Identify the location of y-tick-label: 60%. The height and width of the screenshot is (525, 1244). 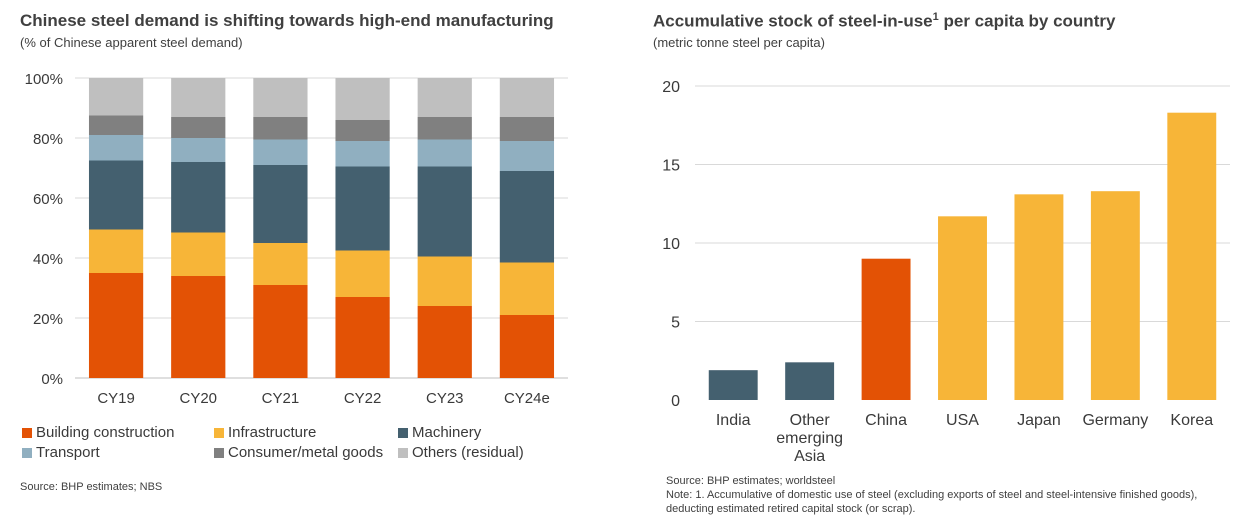
(48, 199).